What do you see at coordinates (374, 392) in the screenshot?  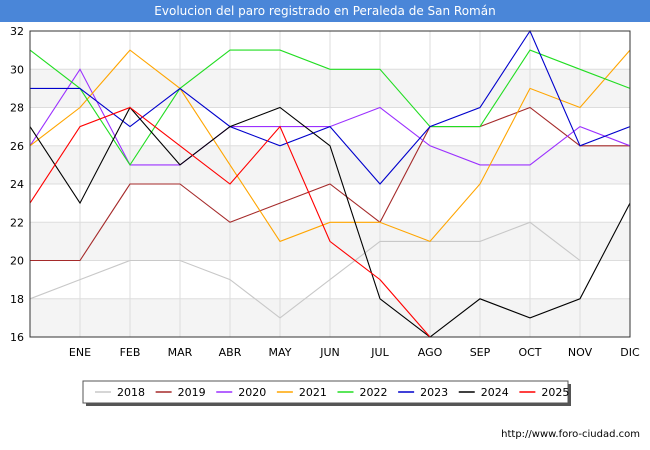 I see `legend-label-2022: 2022` at bounding box center [374, 392].